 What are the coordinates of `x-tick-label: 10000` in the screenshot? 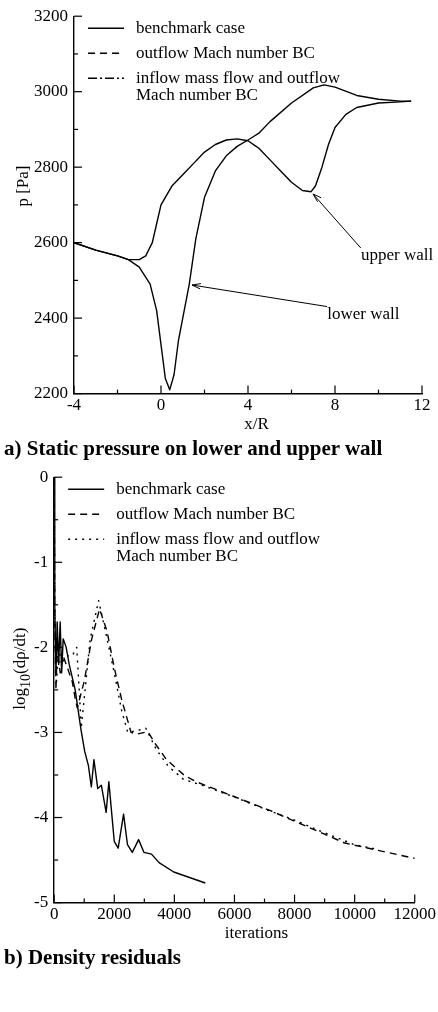 It's located at (354, 914).